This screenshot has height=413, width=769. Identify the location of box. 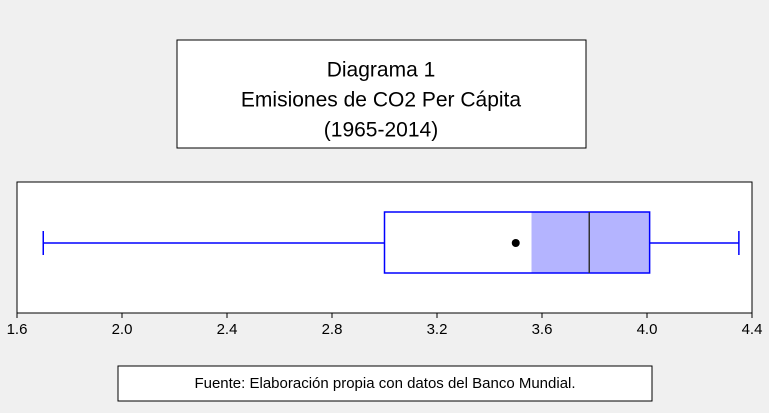
(517, 242).